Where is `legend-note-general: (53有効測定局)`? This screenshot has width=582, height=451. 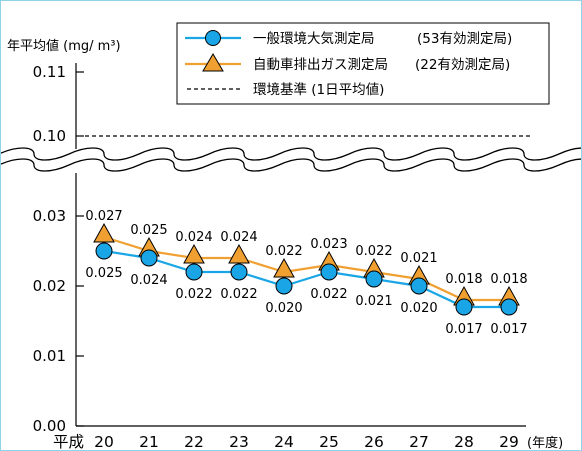
legend-note-general: (53有効測定局) is located at coordinates (464, 39).